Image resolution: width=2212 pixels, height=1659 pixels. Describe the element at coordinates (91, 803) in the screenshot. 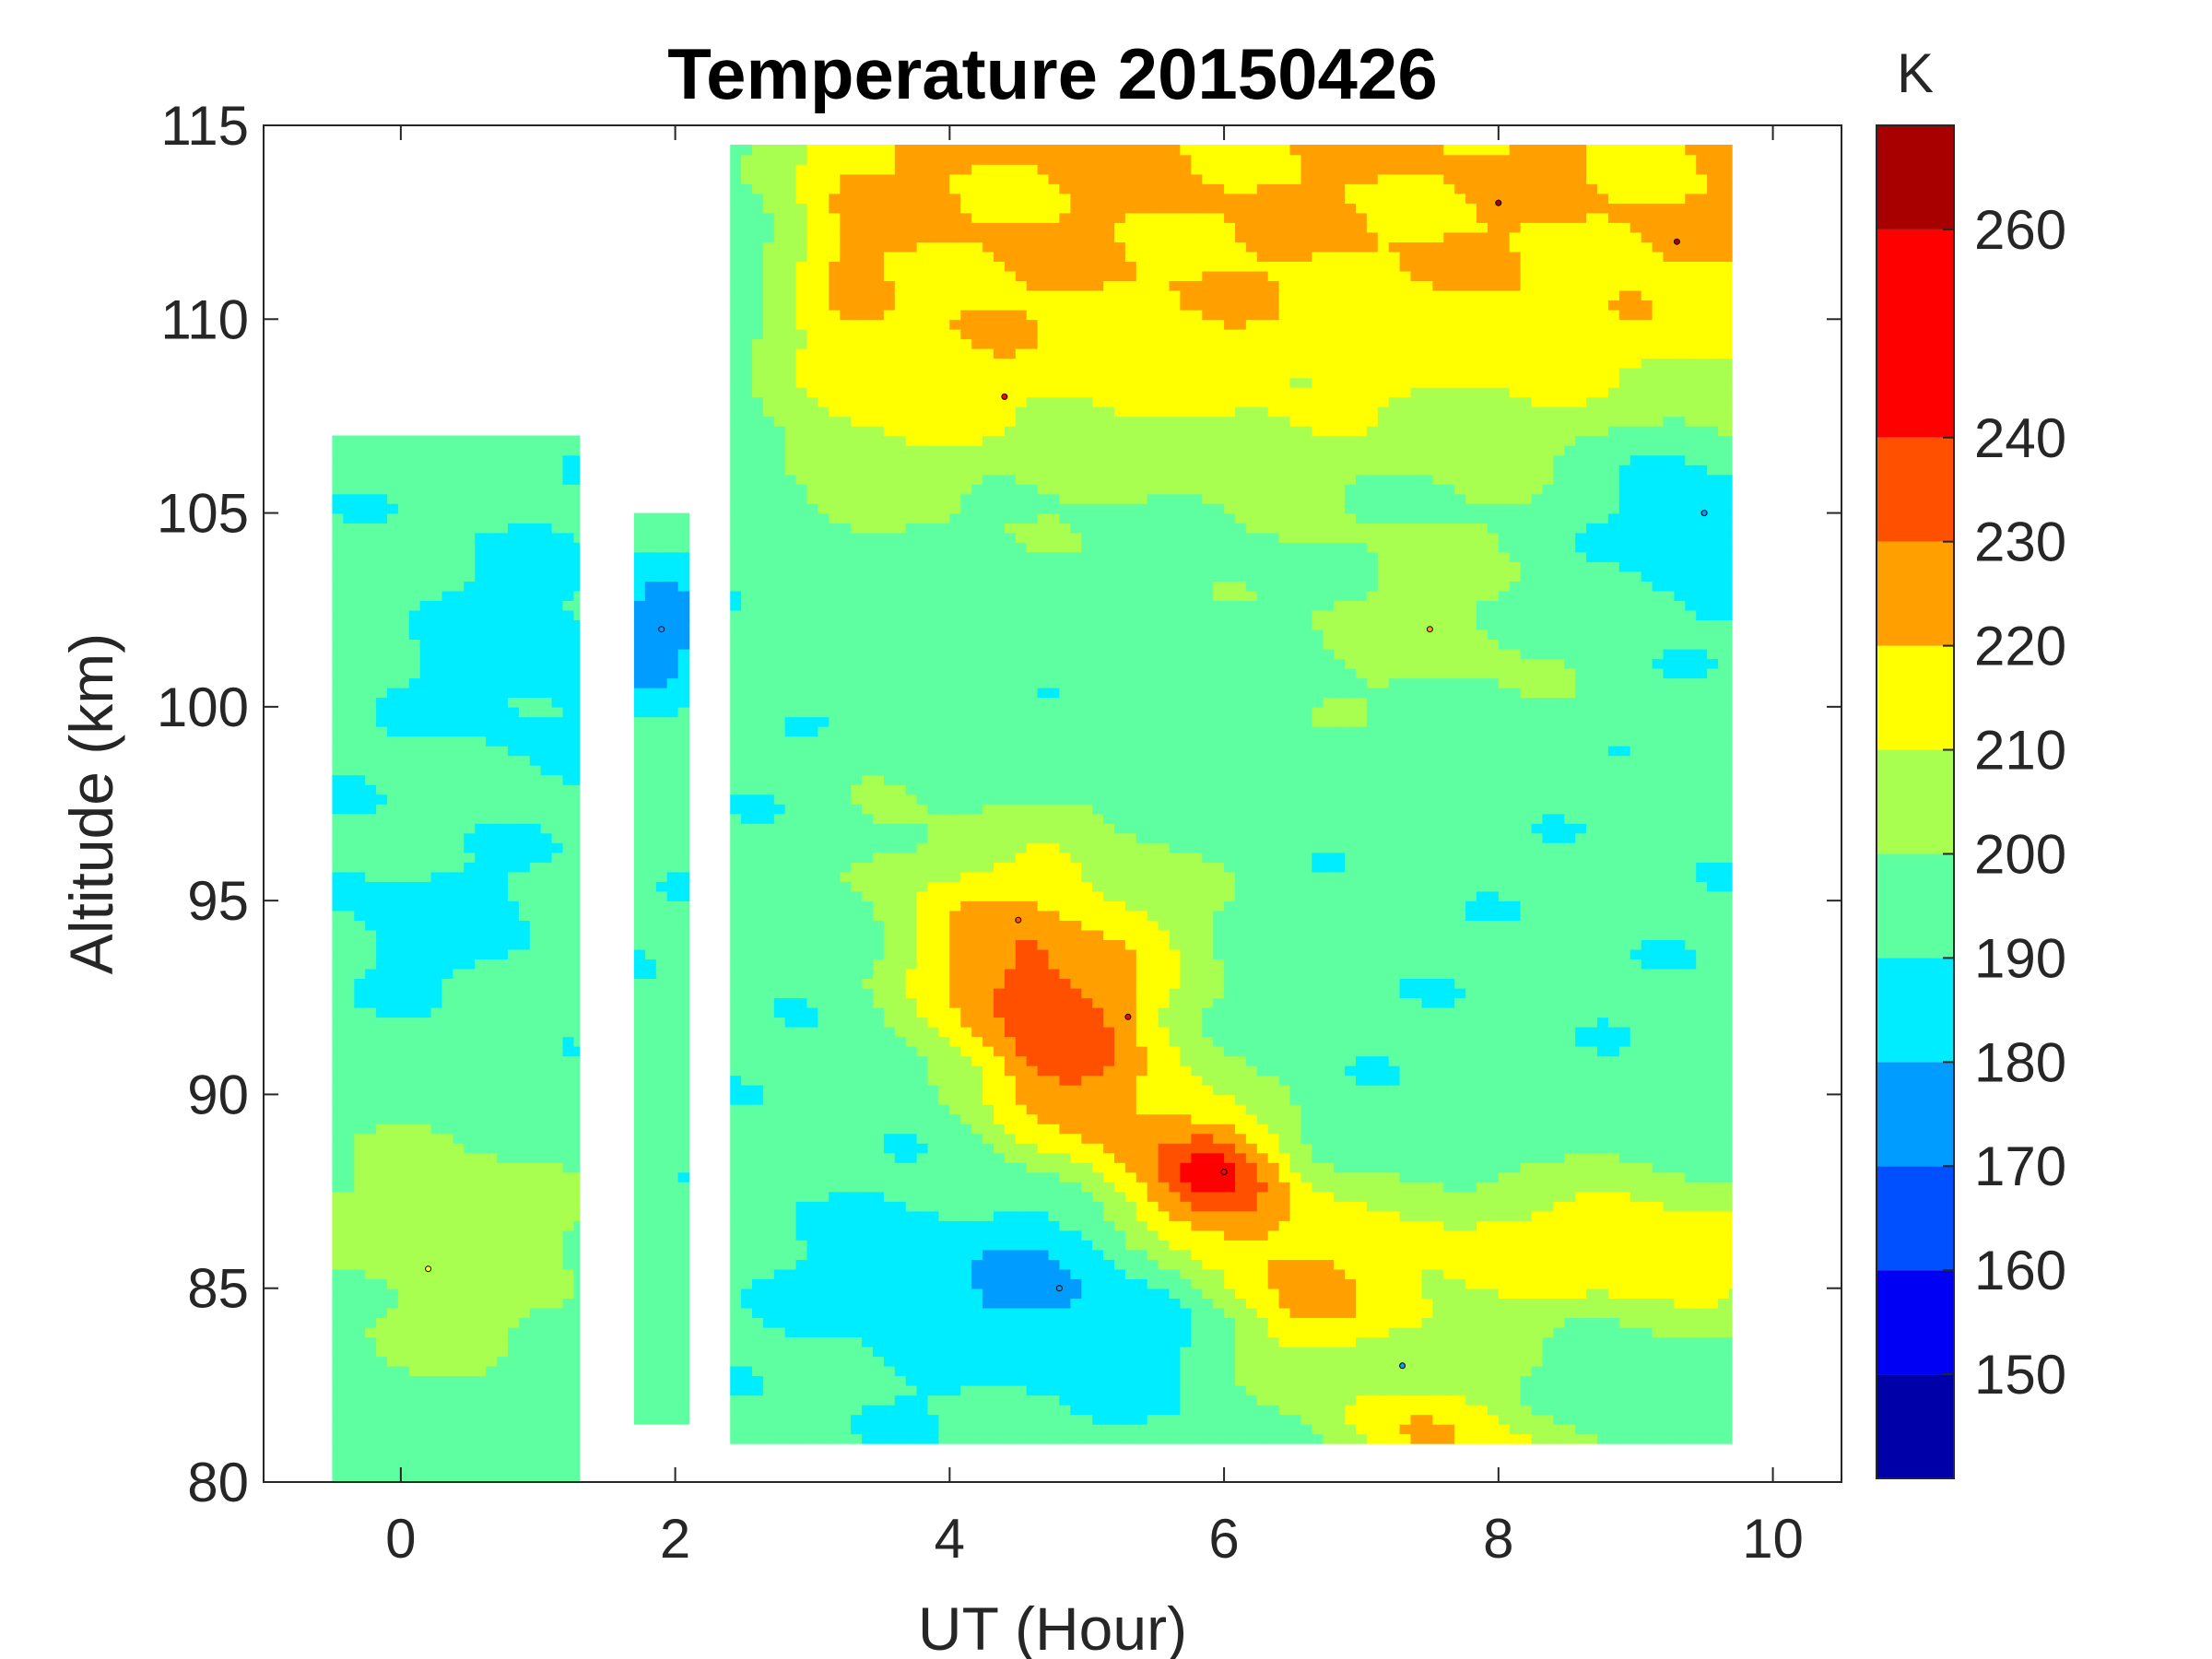

I see `y-axis-label: Altitude (km)` at that location.